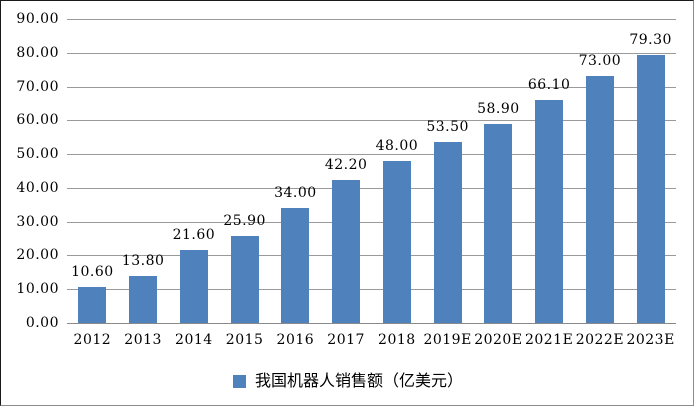  What do you see at coordinates (37, 255) in the screenshot?
I see `y-tick-label: 20.00` at bounding box center [37, 255].